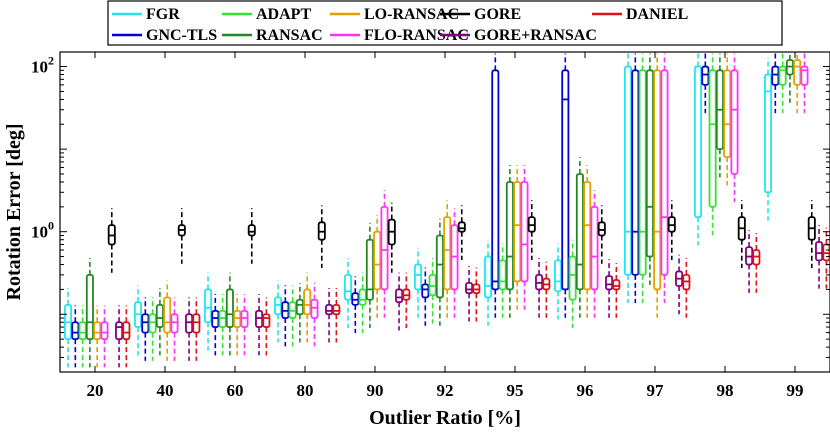 Image resolution: width=830 pixels, height=432 pixels. What do you see at coordinates (445, 418) in the screenshot?
I see `x-axis-title: Outlier Ratio [%]` at bounding box center [445, 418].